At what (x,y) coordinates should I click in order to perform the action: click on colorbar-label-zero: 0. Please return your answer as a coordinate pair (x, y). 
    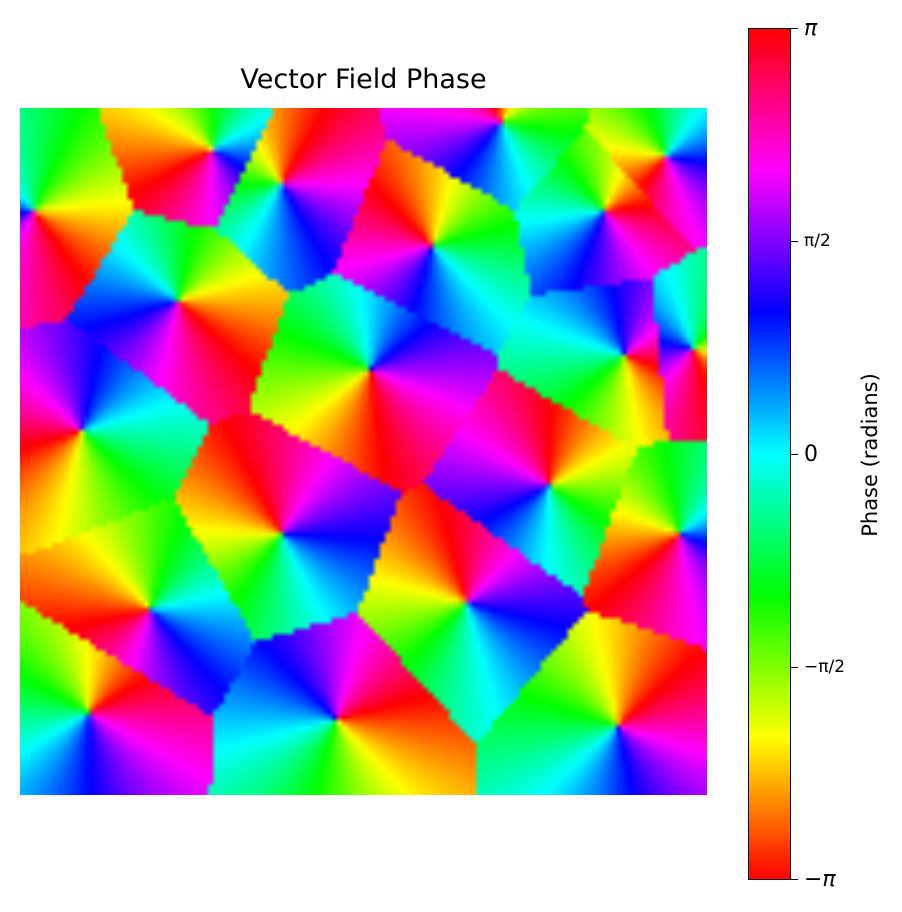
    Looking at the image, I should click on (811, 454).